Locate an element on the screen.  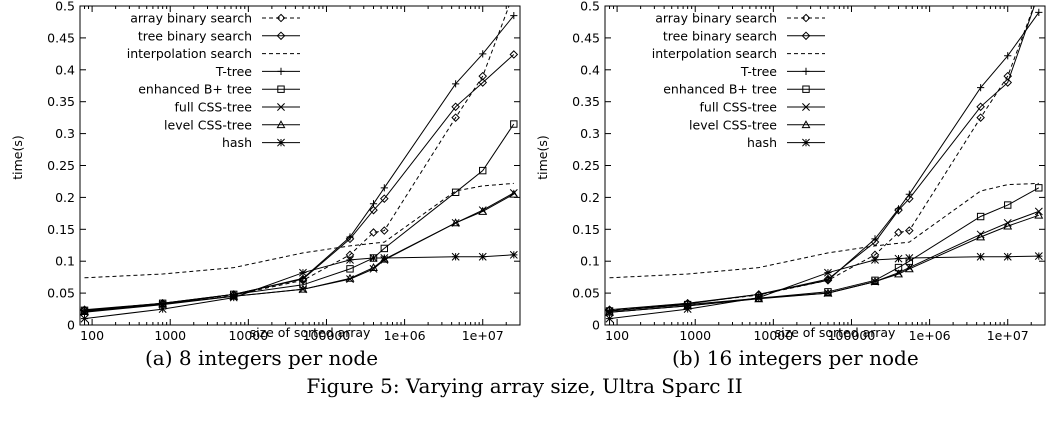
x-axis-label: size of sorted array is located at coordinates (310, 332).